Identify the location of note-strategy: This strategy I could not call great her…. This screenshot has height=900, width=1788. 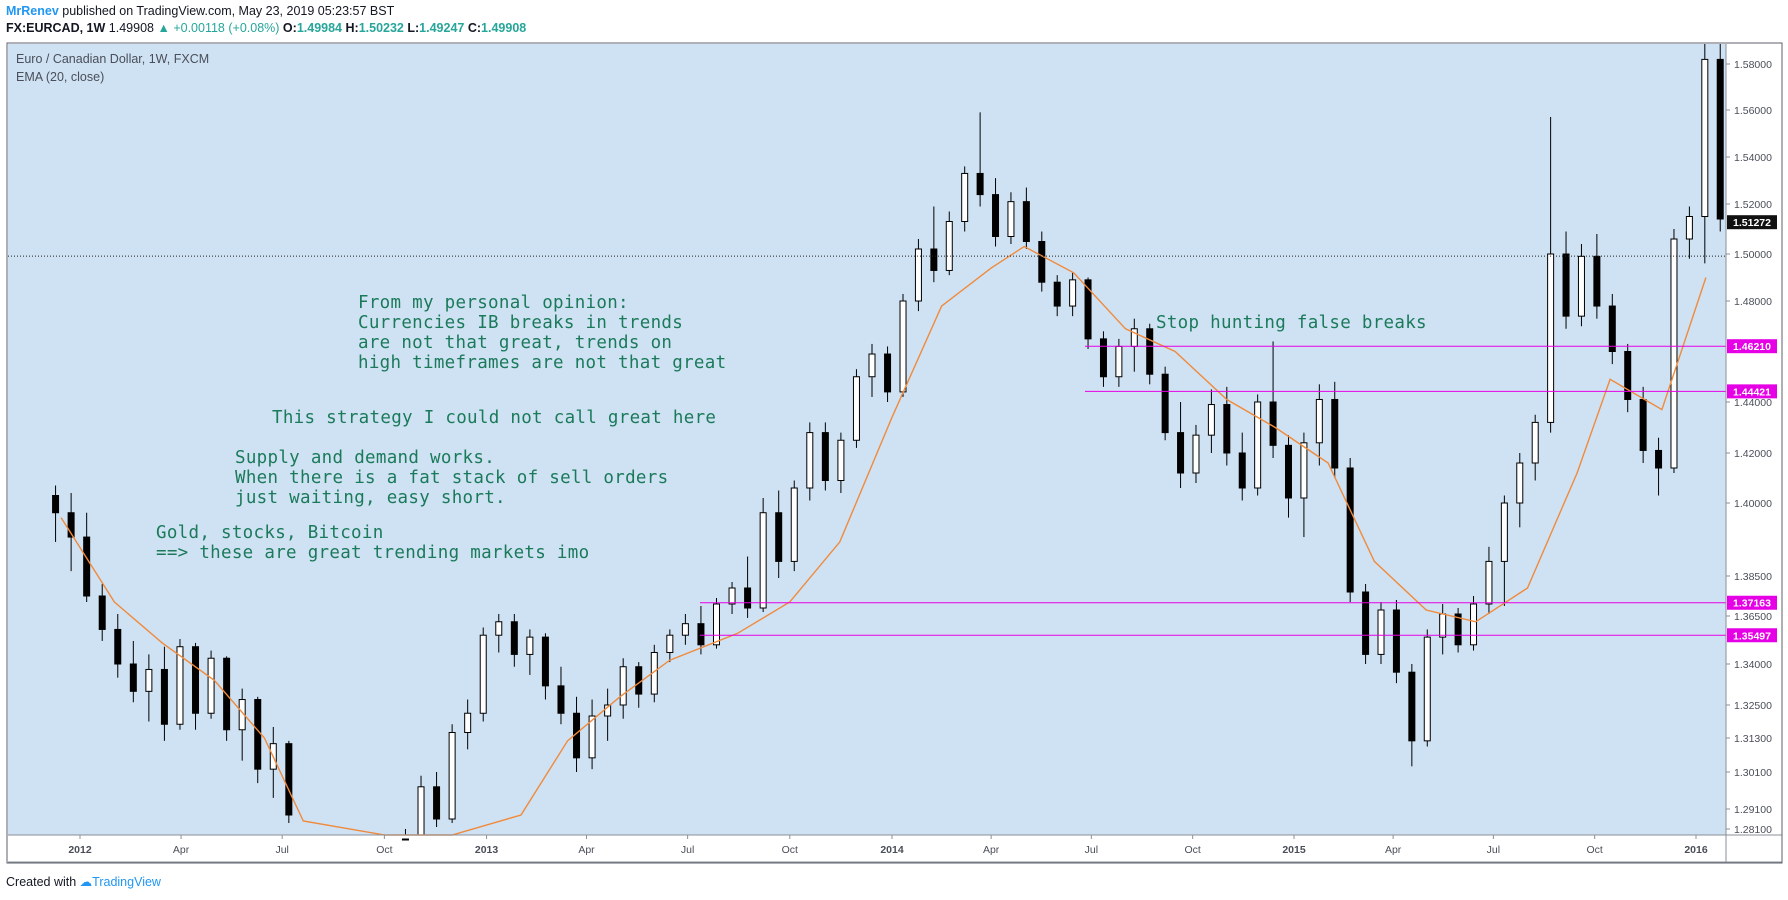
(494, 418).